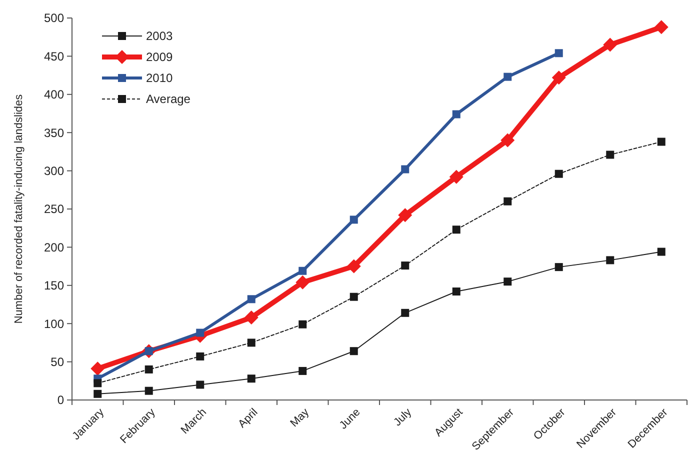 The width and height of the screenshot is (699, 467). What do you see at coordinates (160, 36) in the screenshot?
I see `legend-label: 2003` at bounding box center [160, 36].